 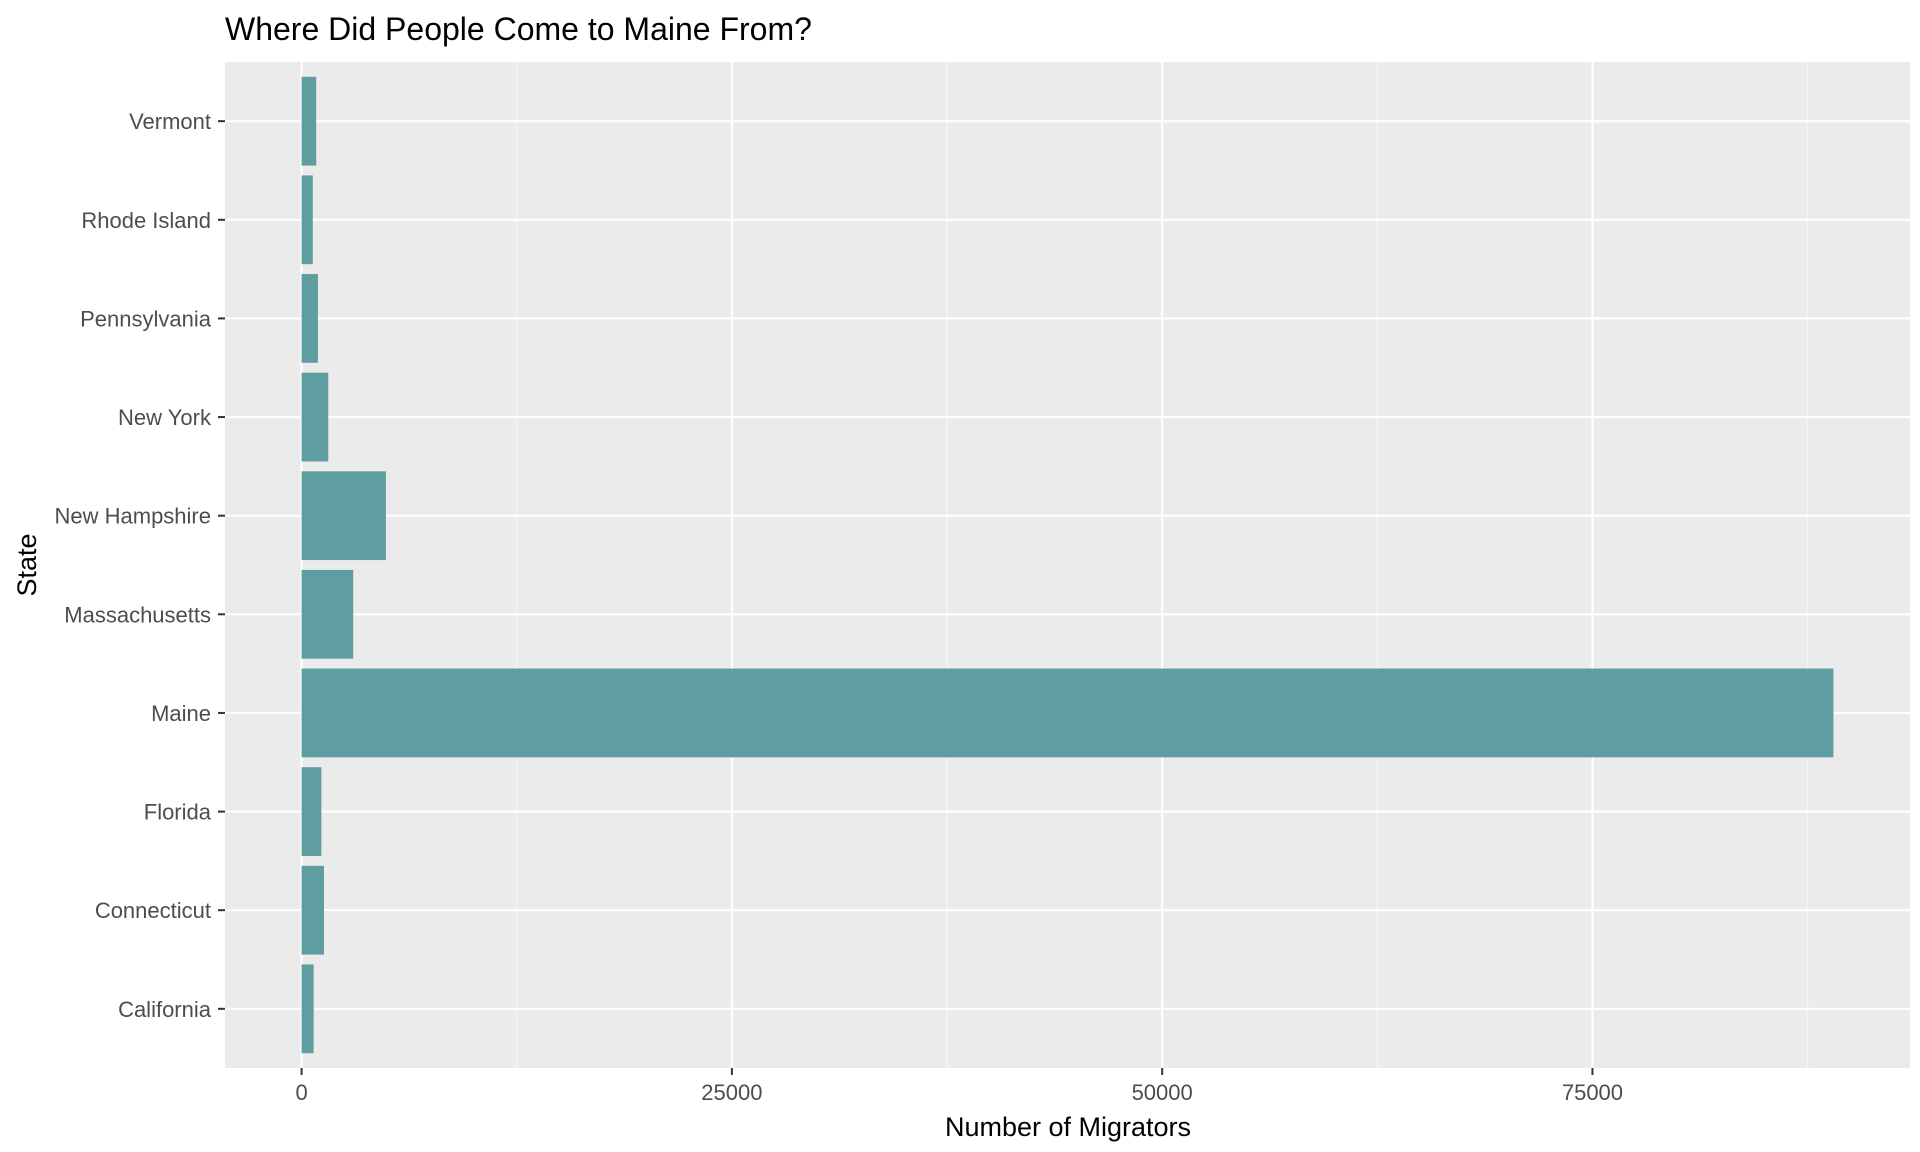 I want to click on x-tick-label: 0, so click(x=301, y=1092).